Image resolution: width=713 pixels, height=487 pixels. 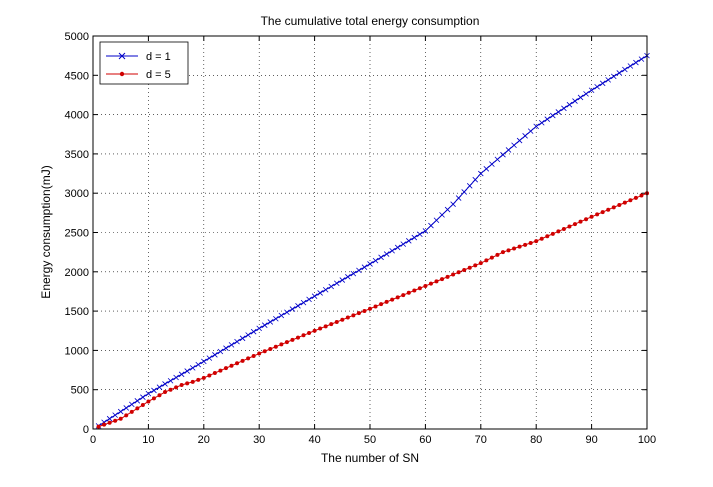 What do you see at coordinates (158, 57) in the screenshot?
I see `legend-label-d1: d = 1` at bounding box center [158, 57].